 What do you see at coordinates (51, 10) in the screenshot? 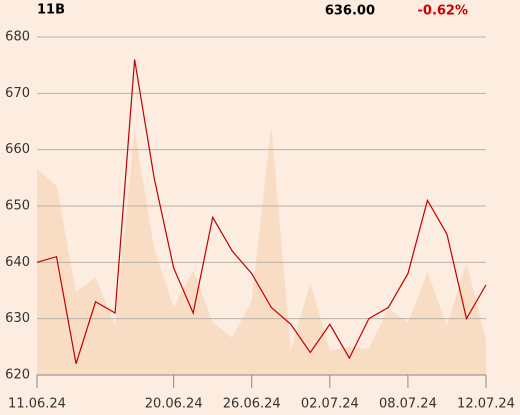
I see `symbol: 11B` at bounding box center [51, 10].